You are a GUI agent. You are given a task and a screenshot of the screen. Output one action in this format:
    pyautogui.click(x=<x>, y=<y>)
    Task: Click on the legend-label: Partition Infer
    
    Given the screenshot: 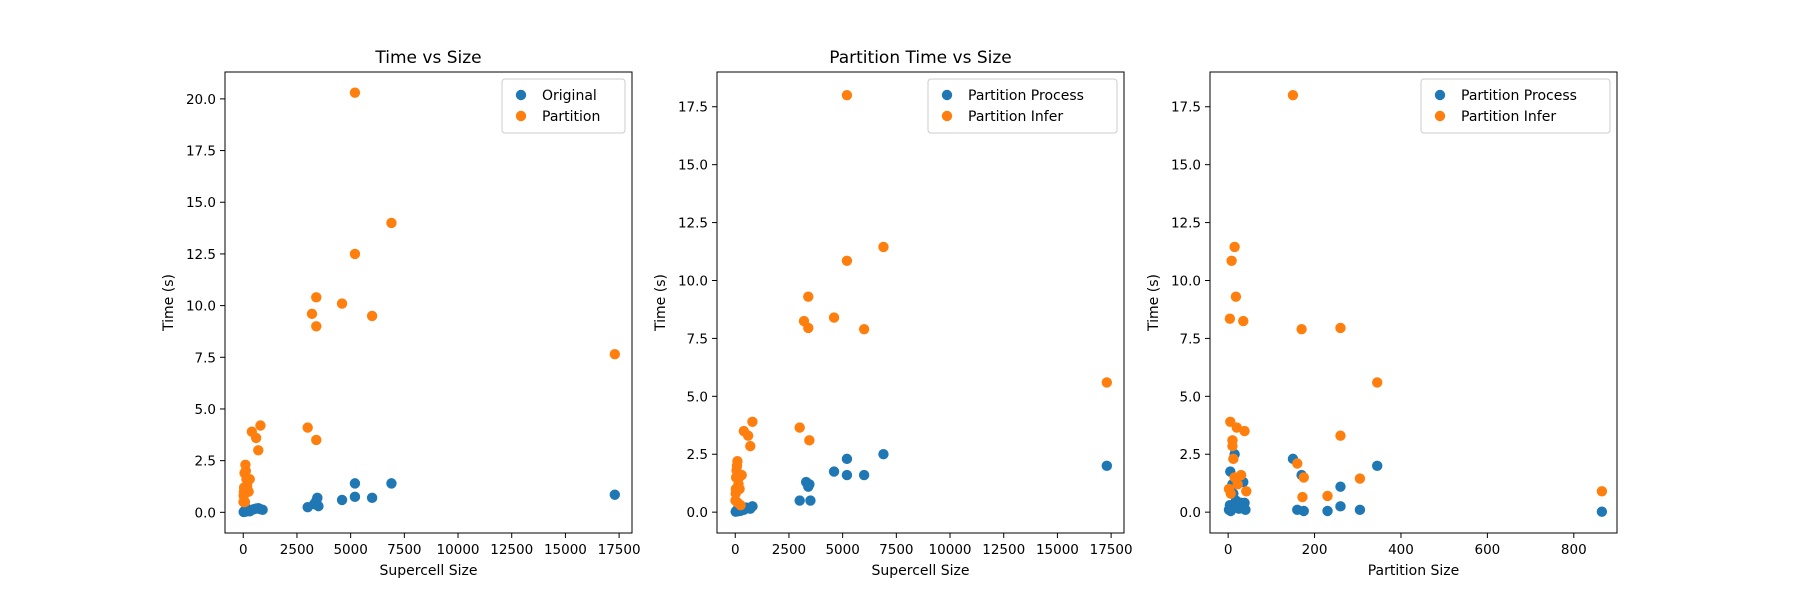 What is the action you would take?
    pyautogui.click(x=1508, y=117)
    